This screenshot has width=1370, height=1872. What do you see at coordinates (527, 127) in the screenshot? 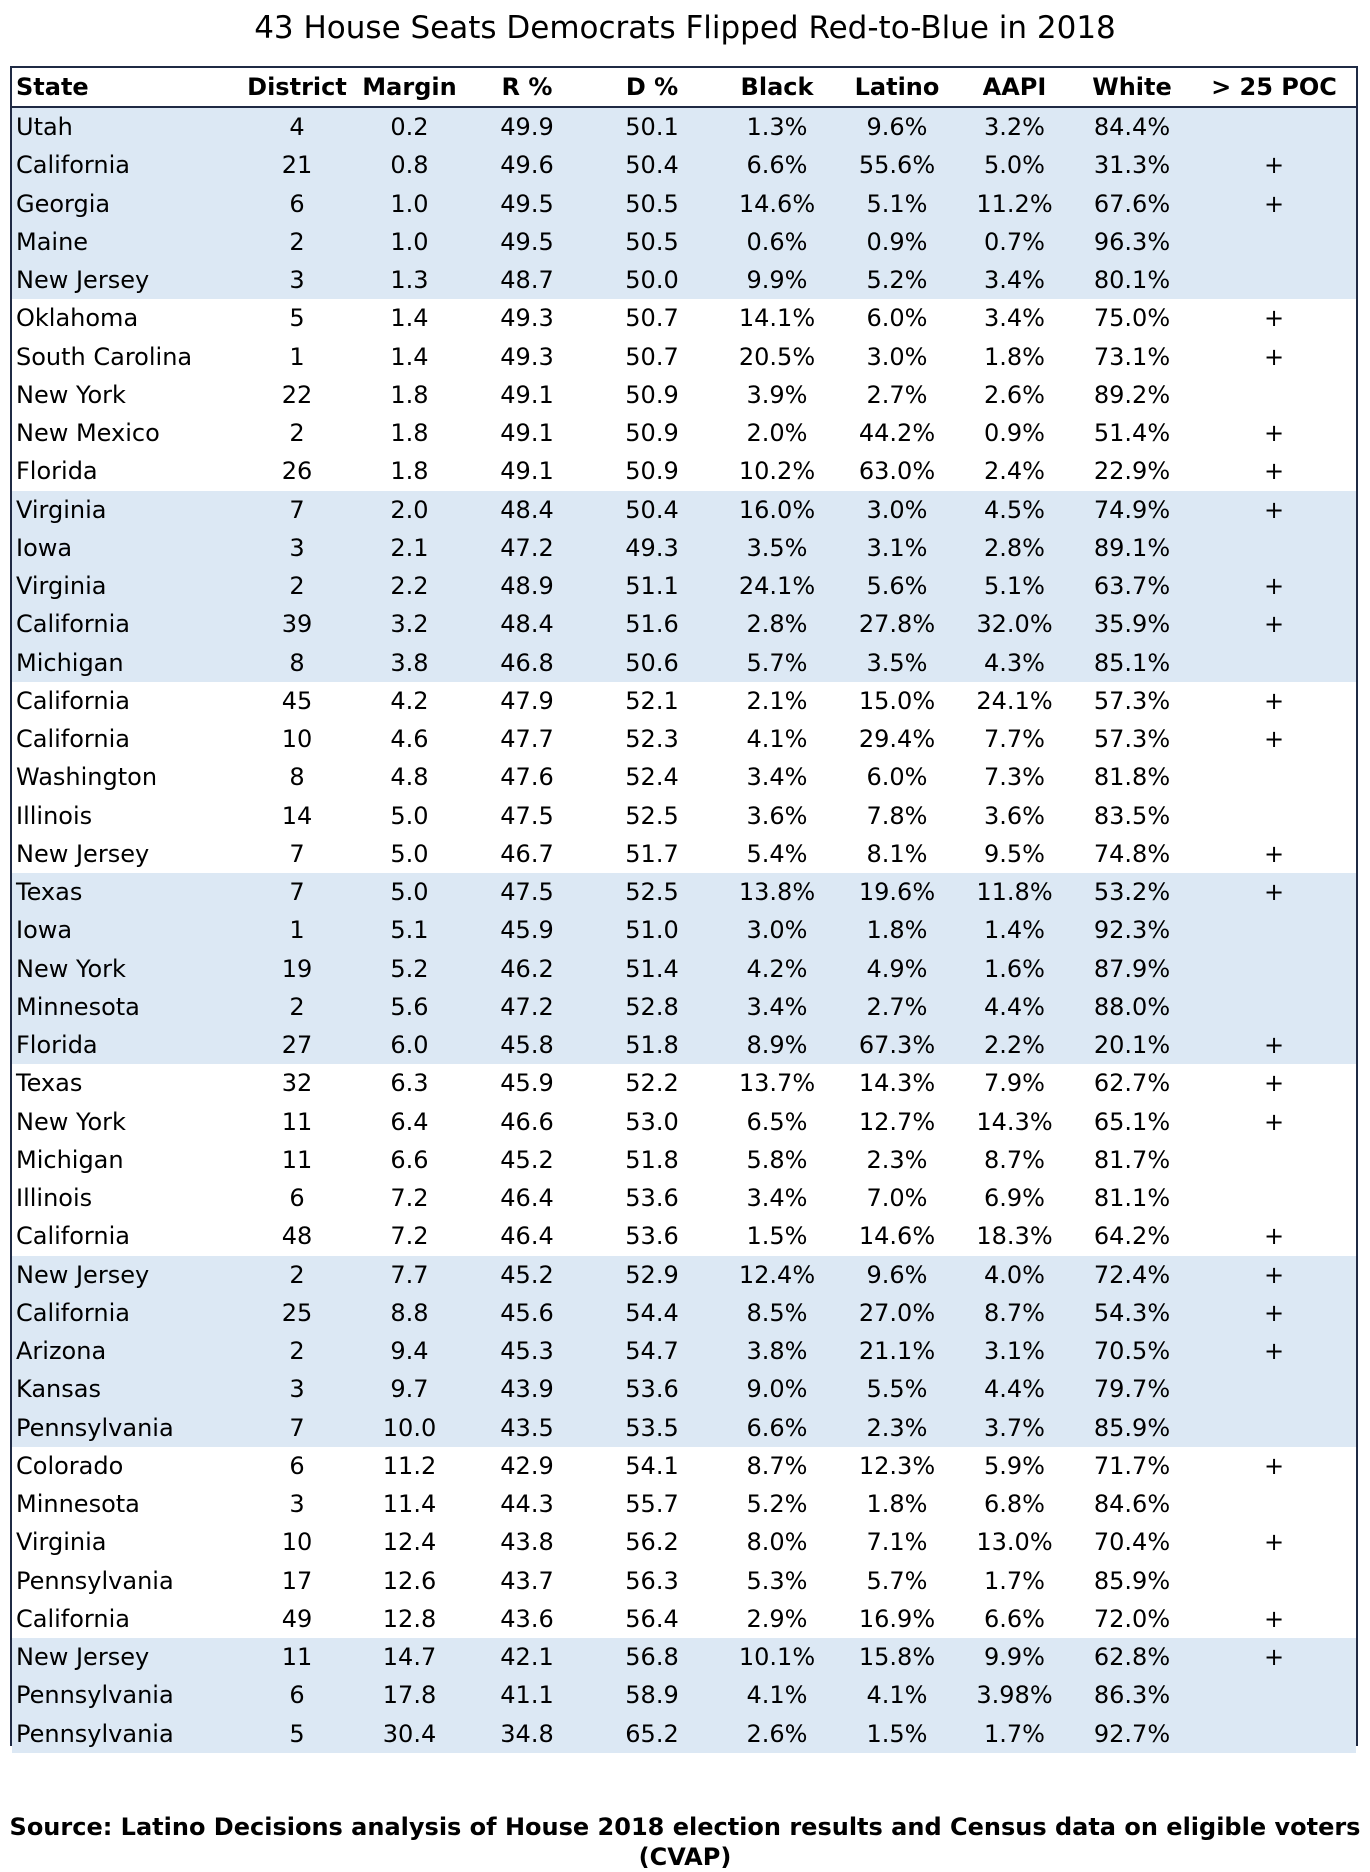
I see `cell-r-pct: 49.9` at bounding box center [527, 127].